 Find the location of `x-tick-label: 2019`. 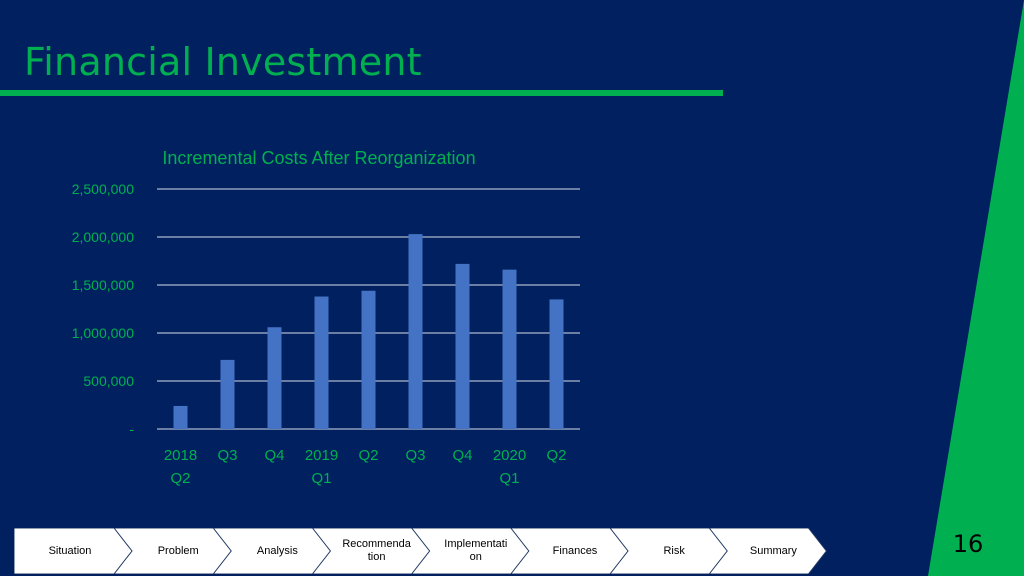

x-tick-label: 2019 is located at coordinates (321, 455).